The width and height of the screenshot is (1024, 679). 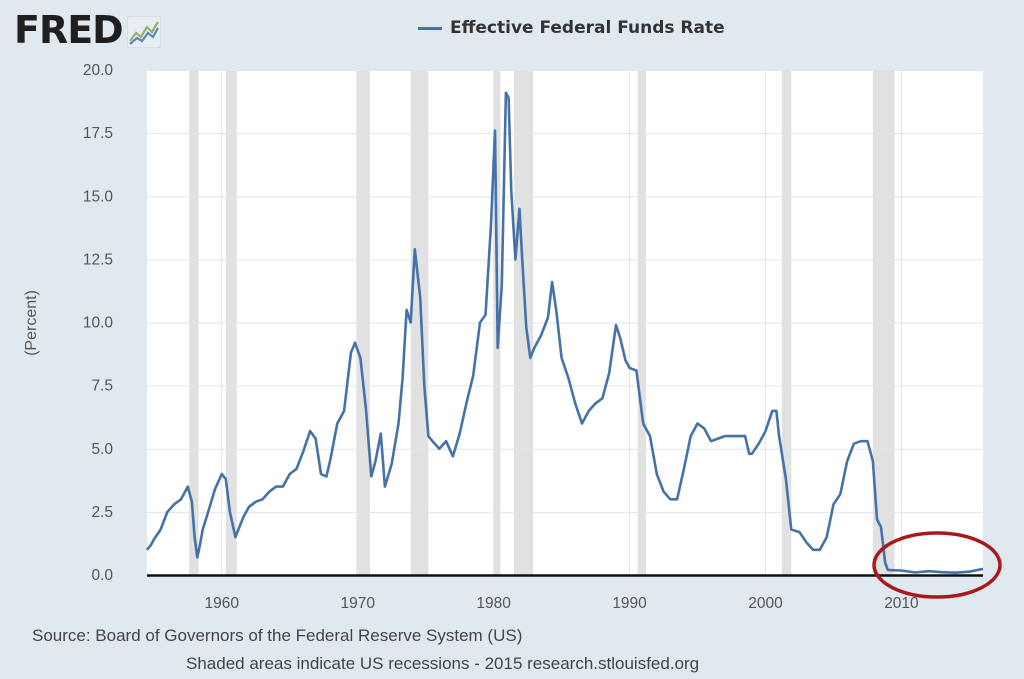 I want to click on y-tick-label: 10.0, so click(x=98, y=323).